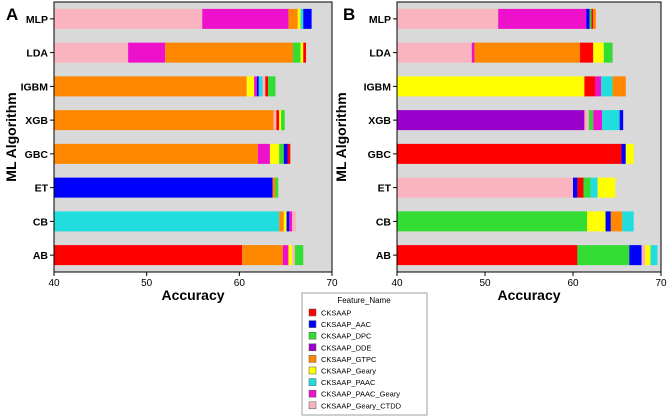 This screenshot has width=669, height=417. Describe the element at coordinates (346, 347) in the screenshot. I see `legend-label-cksaap-dde: CKSAAP_DDE` at that location.